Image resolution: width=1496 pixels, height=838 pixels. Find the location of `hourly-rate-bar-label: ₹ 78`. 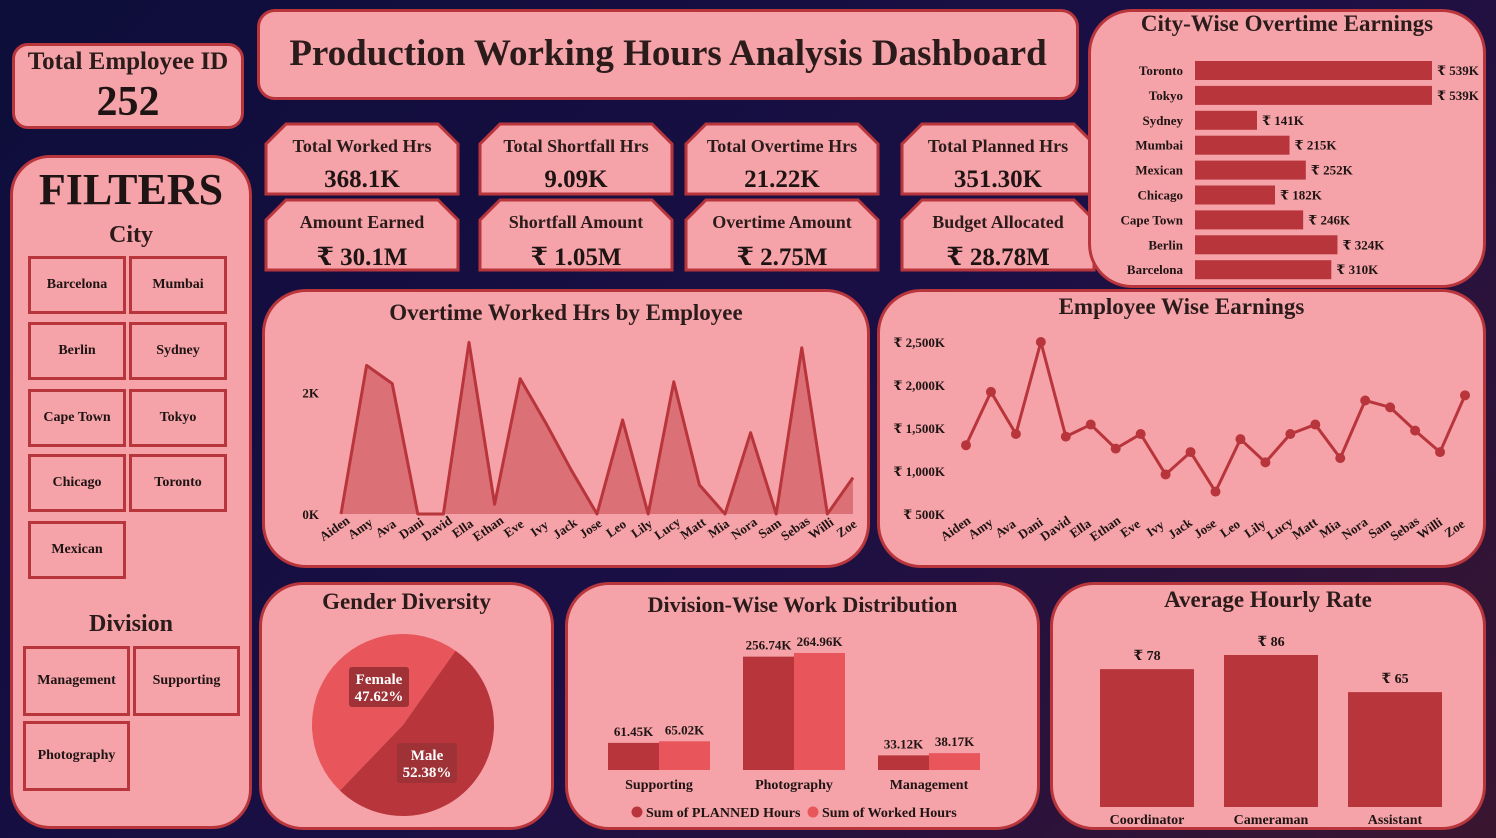

hourly-rate-bar-label: ₹ 78 is located at coordinates (1146, 656).